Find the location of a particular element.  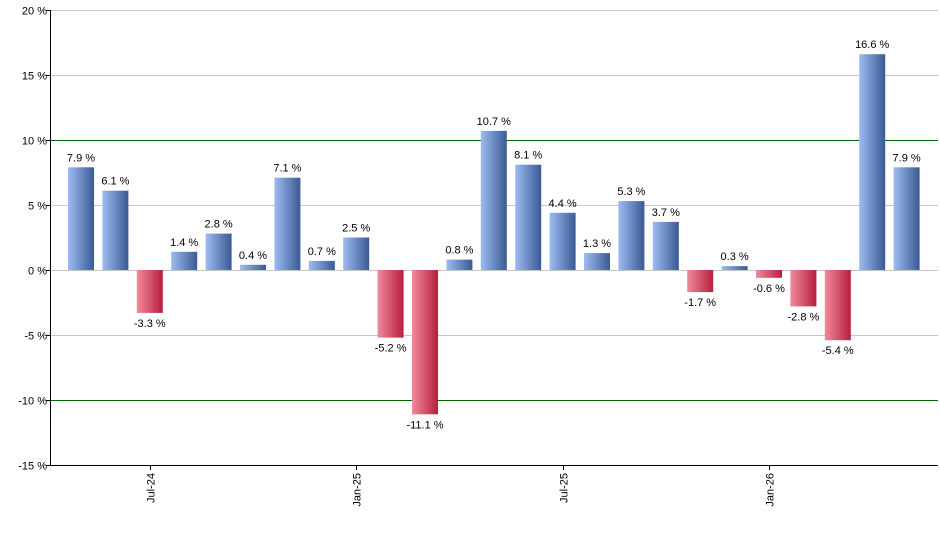

data-label: 6.1 % is located at coordinates (115, 182).